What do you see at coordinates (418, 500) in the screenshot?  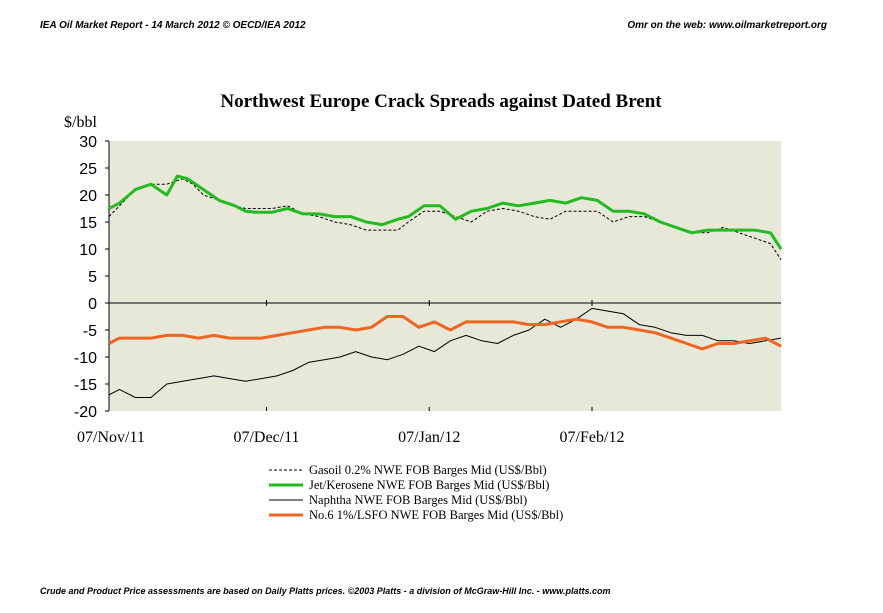 I see `legend-label: Naphtha NWE FOB Barges Mid (US$/Bbl)` at bounding box center [418, 500].